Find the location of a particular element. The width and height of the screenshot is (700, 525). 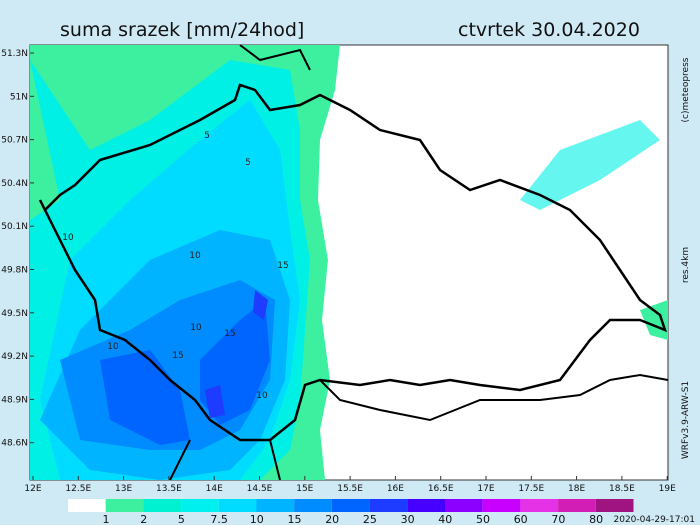

legend-label: 10 is located at coordinates (257, 519).